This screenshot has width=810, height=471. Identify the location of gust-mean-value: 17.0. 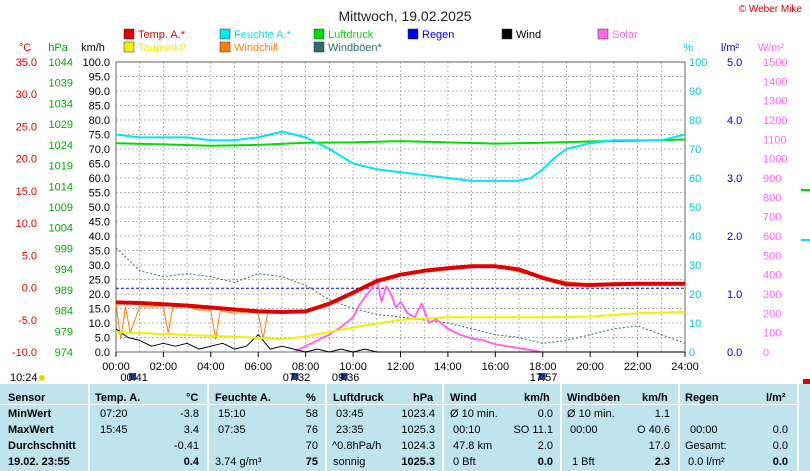
(659, 446).